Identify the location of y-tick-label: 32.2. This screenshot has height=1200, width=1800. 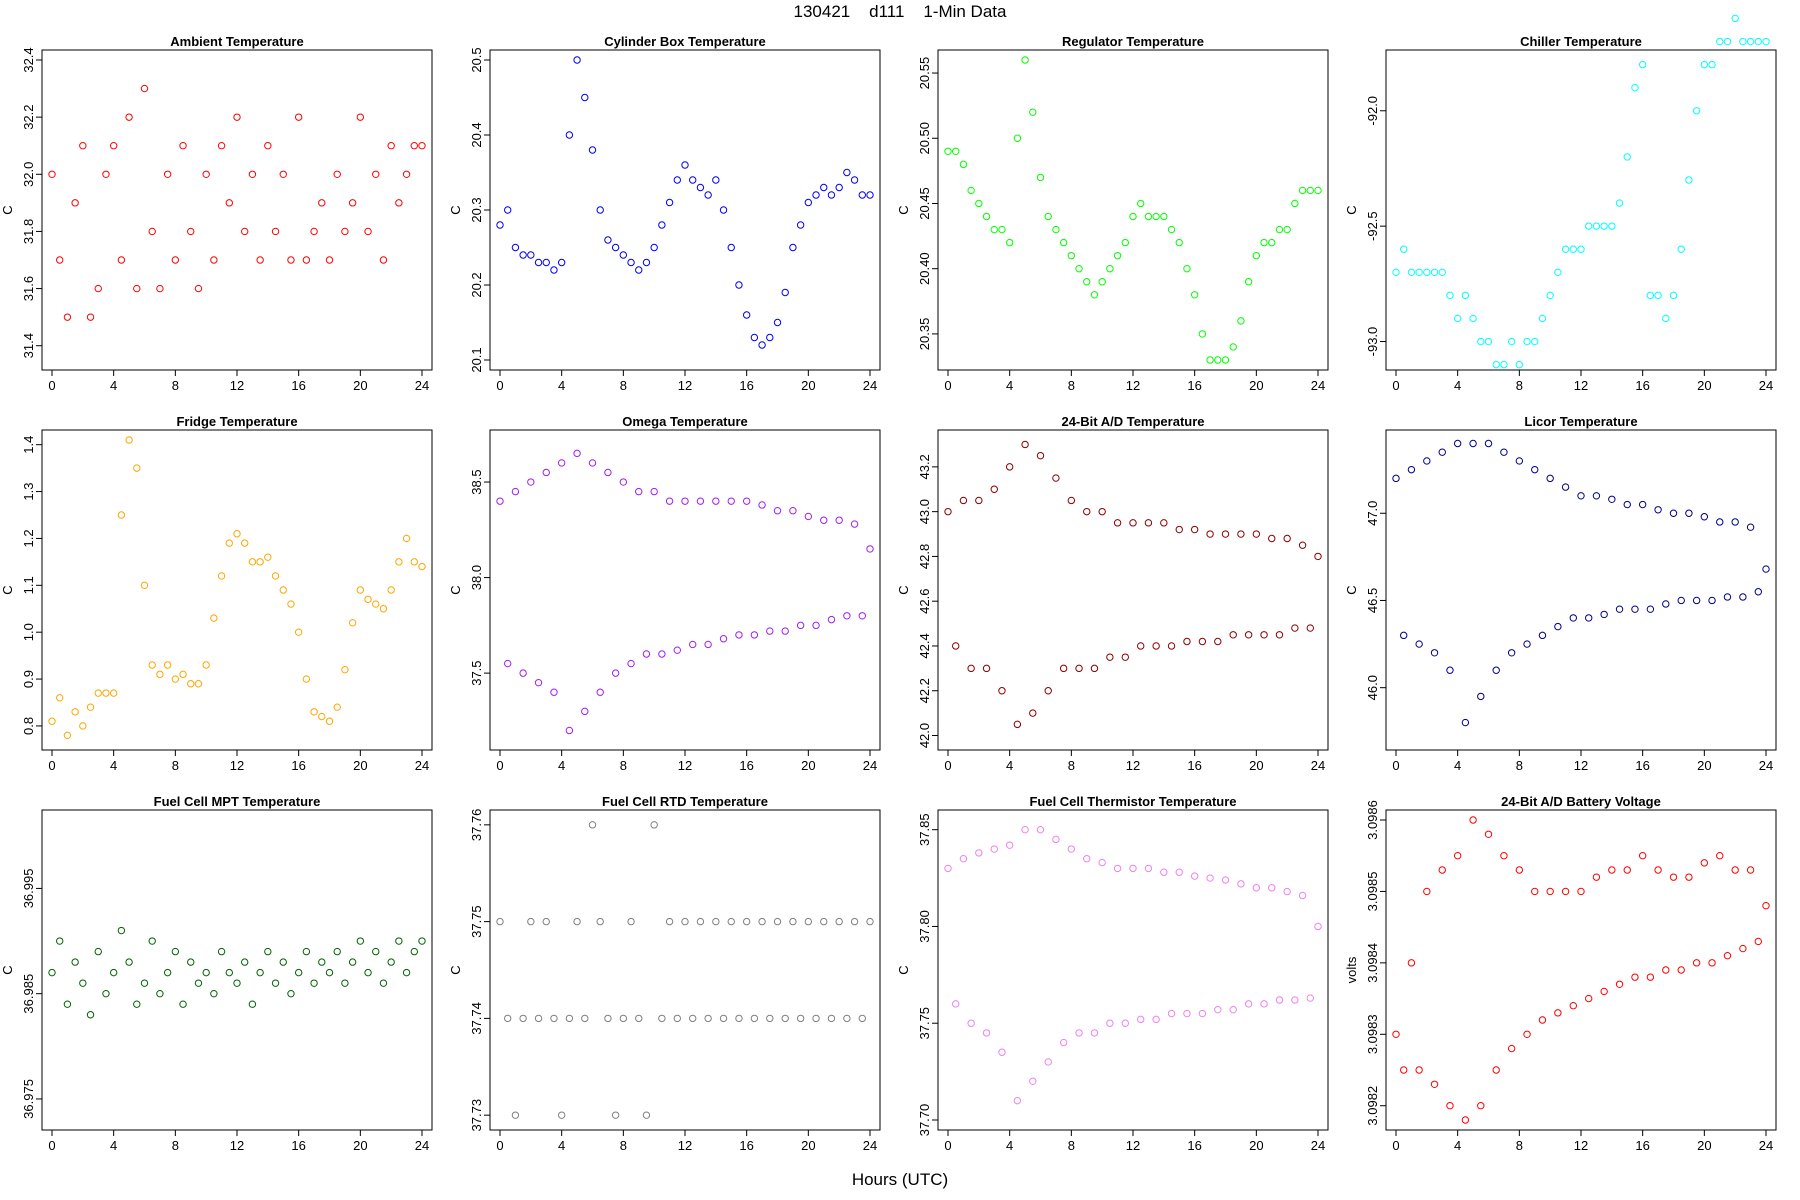
(28, 116).